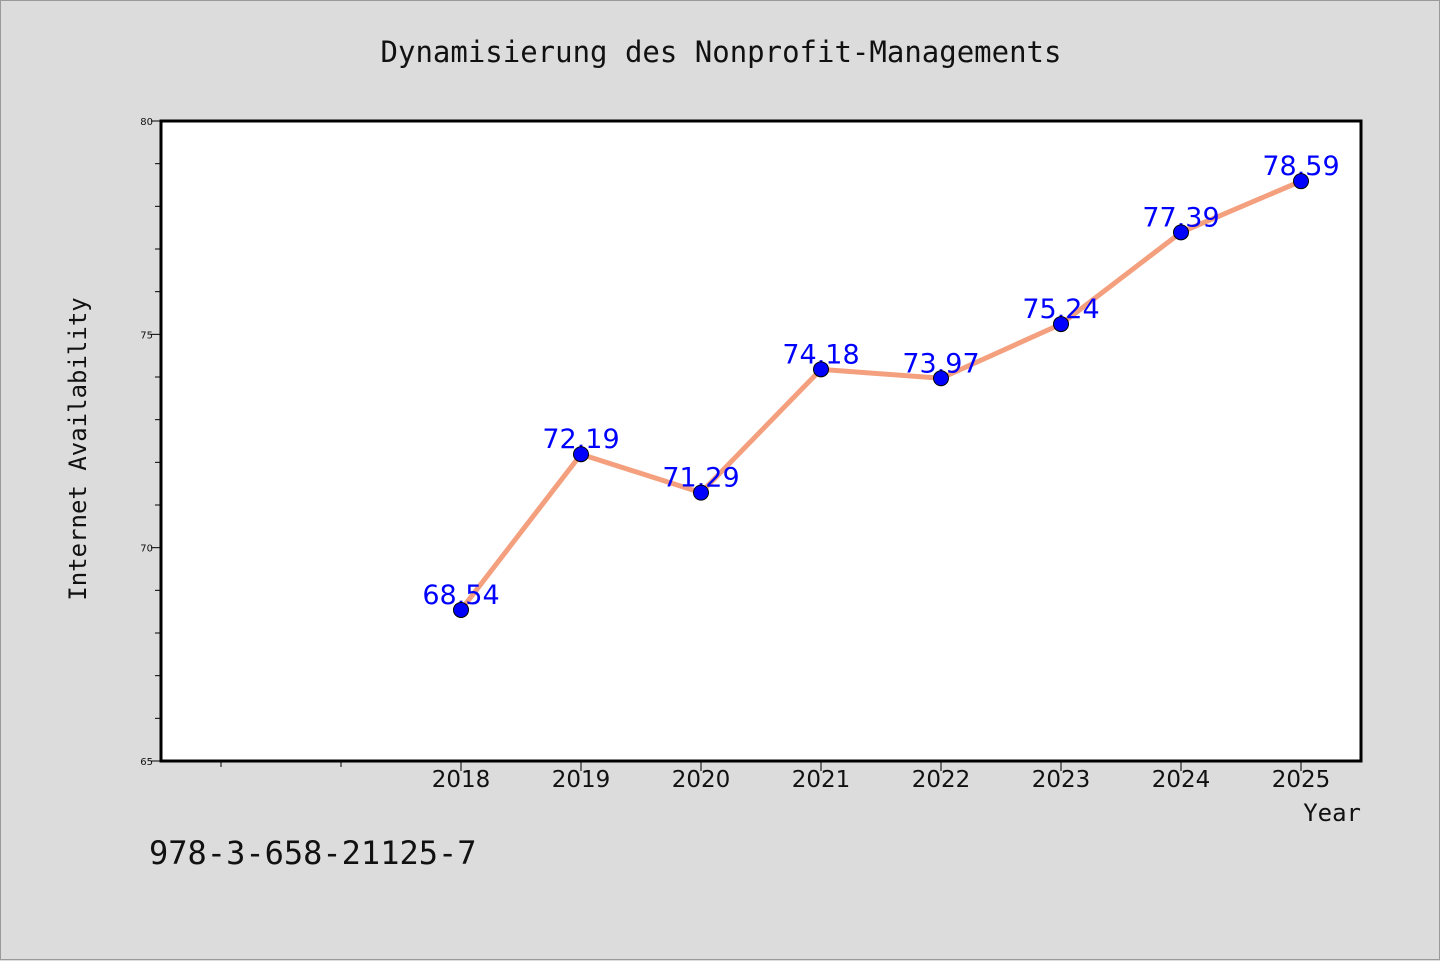  Describe the element at coordinates (146, 122) in the screenshot. I see `y-tick-label: 80` at that location.